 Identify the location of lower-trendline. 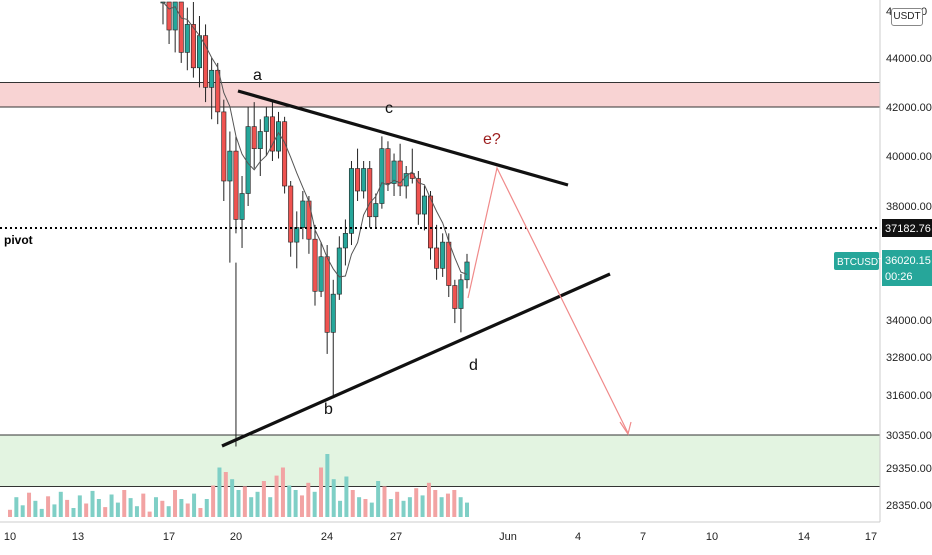
(416, 360).